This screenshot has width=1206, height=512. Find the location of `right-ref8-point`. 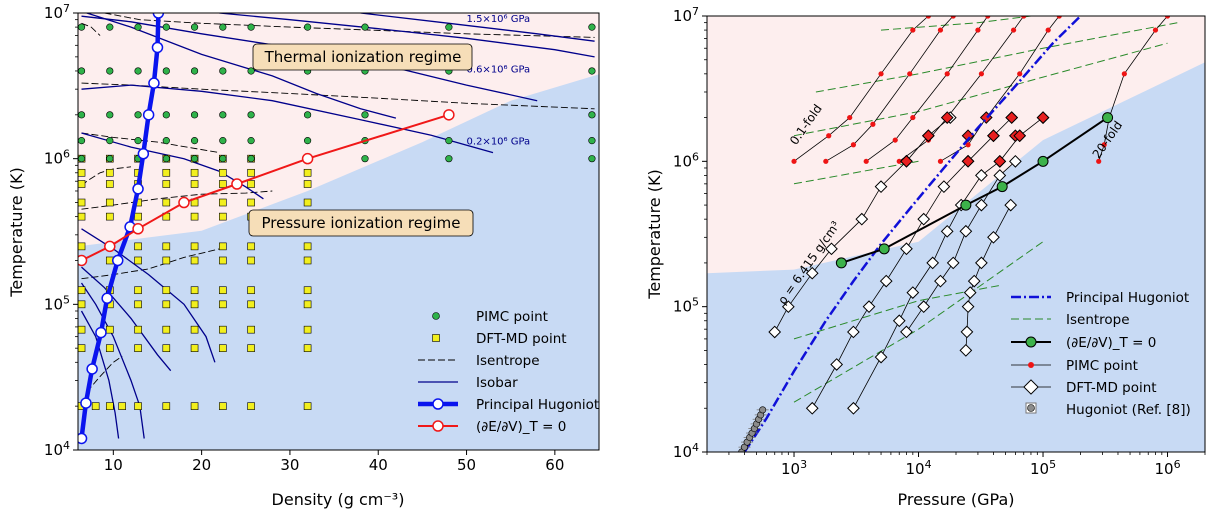

right-ref8-point is located at coordinates (763, 410).